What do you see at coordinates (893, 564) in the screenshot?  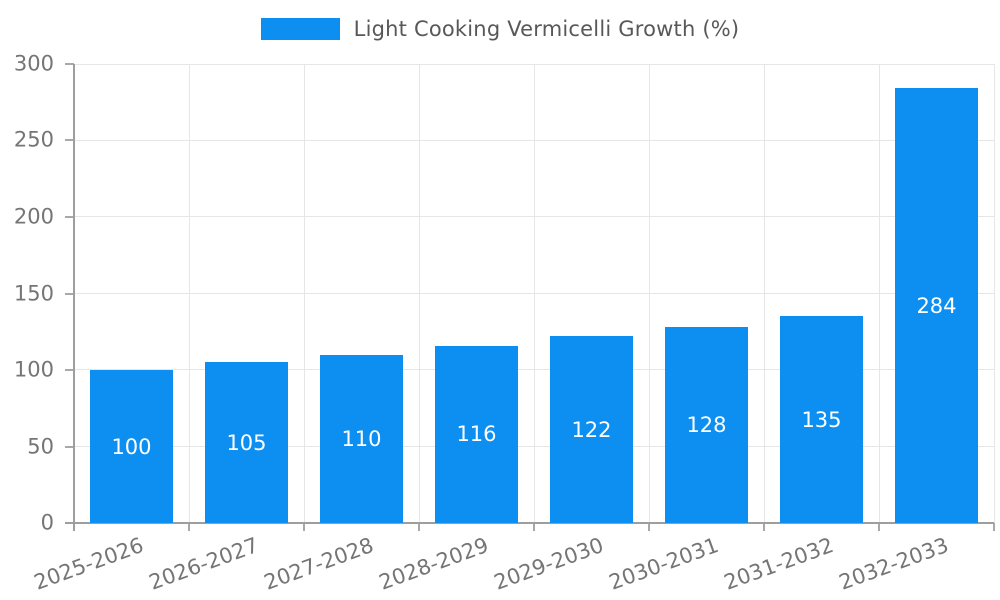 I see `x-tick-label: 2032-2033` at bounding box center [893, 564].